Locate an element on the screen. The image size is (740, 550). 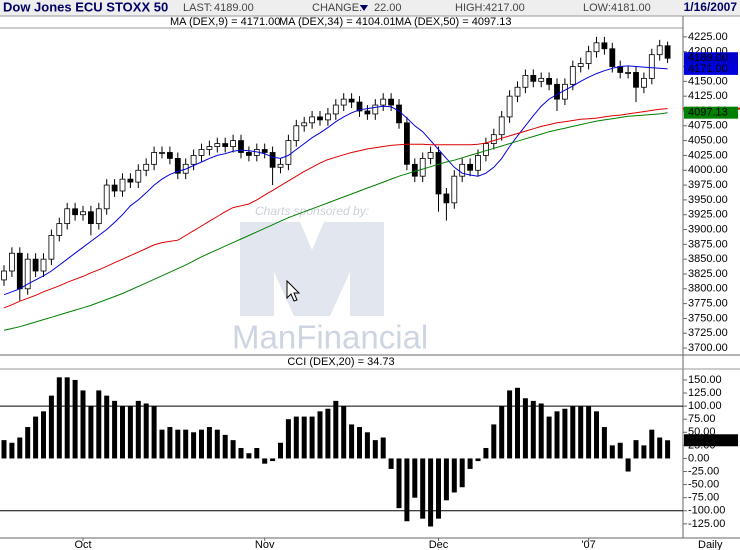
y-tick-label: -25.00 is located at coordinates (703, 471).